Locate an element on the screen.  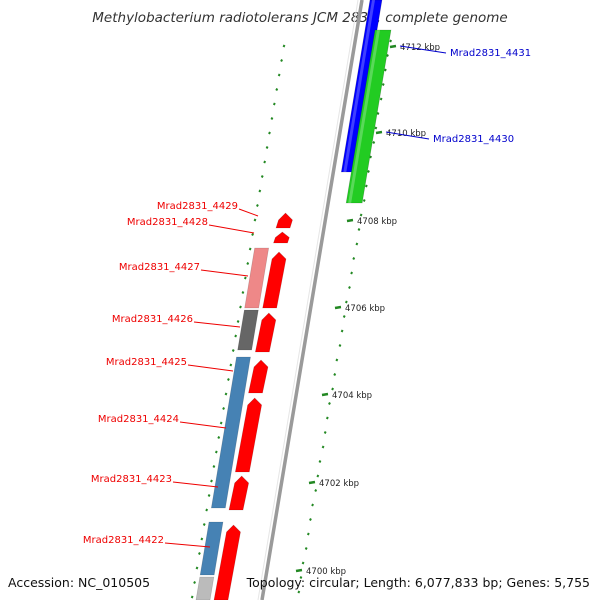
forward-strand-track is located at coordinates (366, 102).